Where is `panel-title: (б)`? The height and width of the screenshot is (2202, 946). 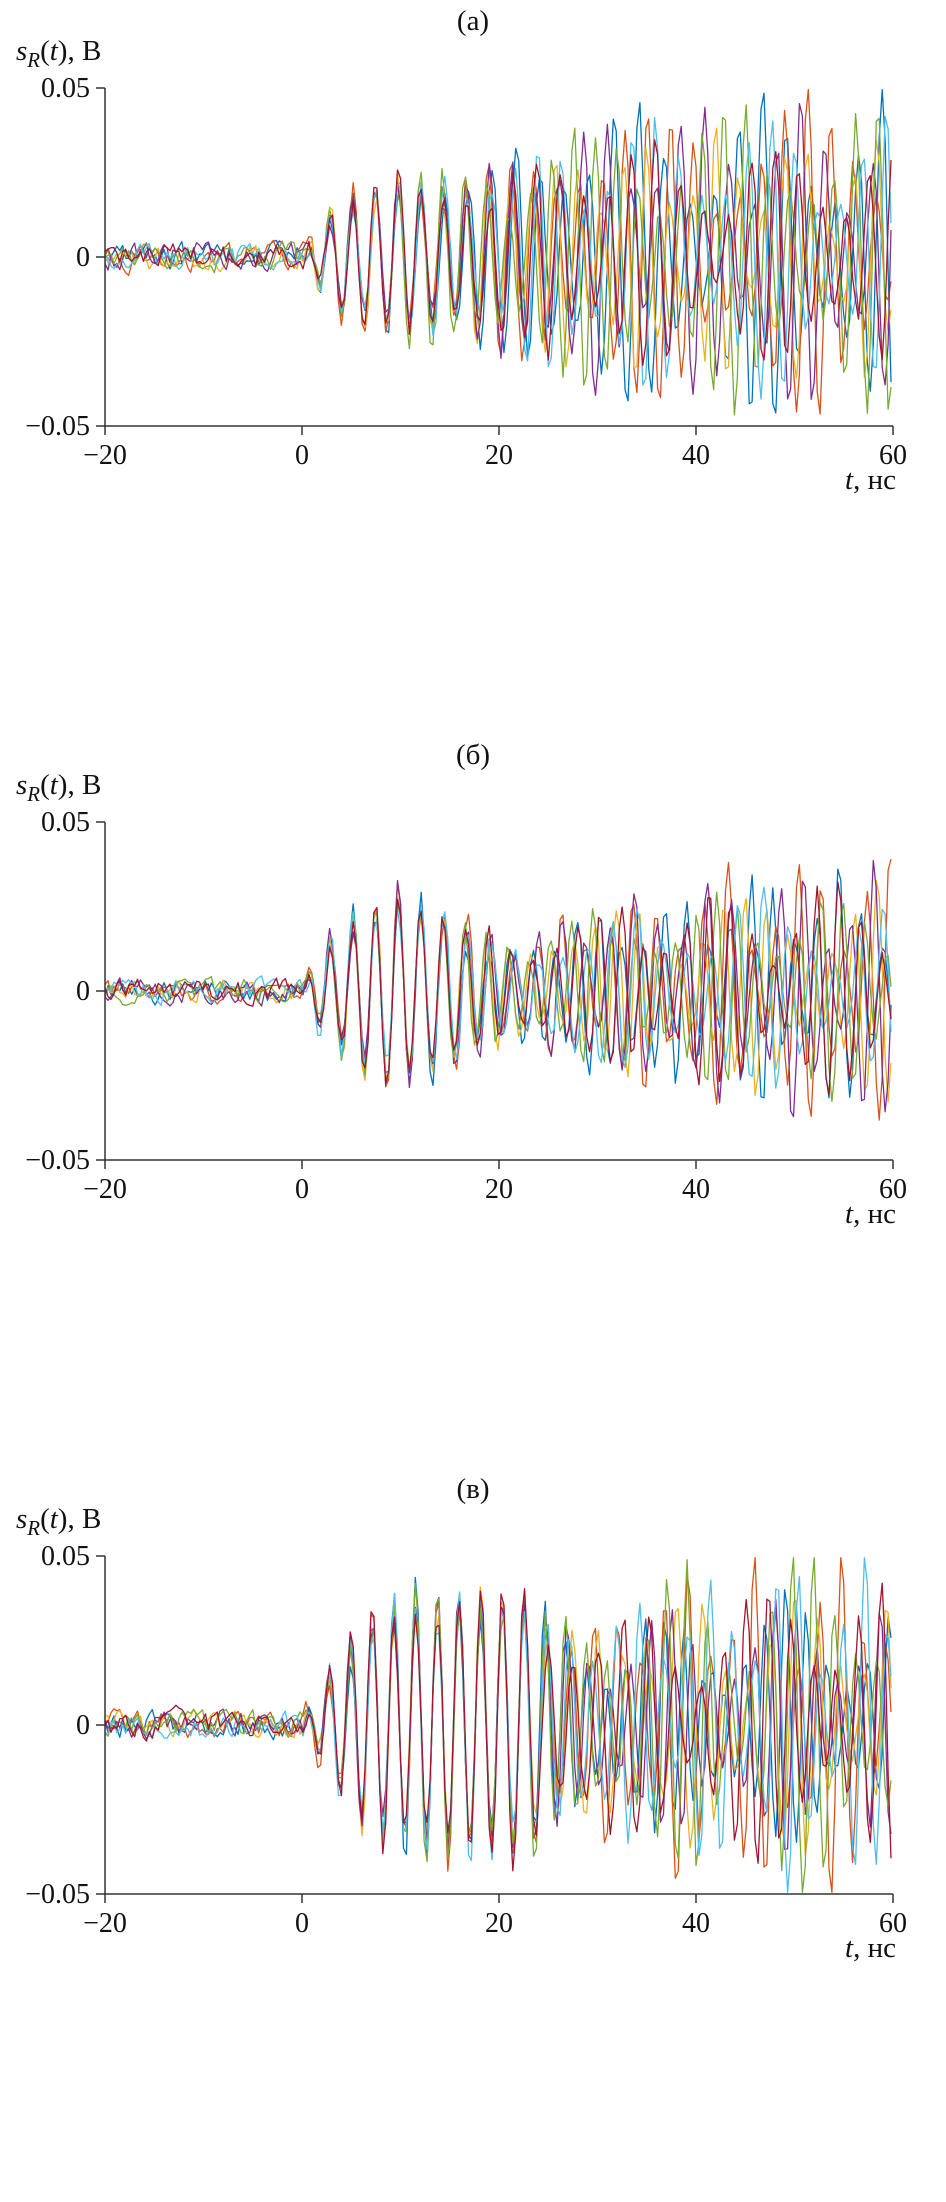
panel-title: (б) is located at coordinates (473, 755).